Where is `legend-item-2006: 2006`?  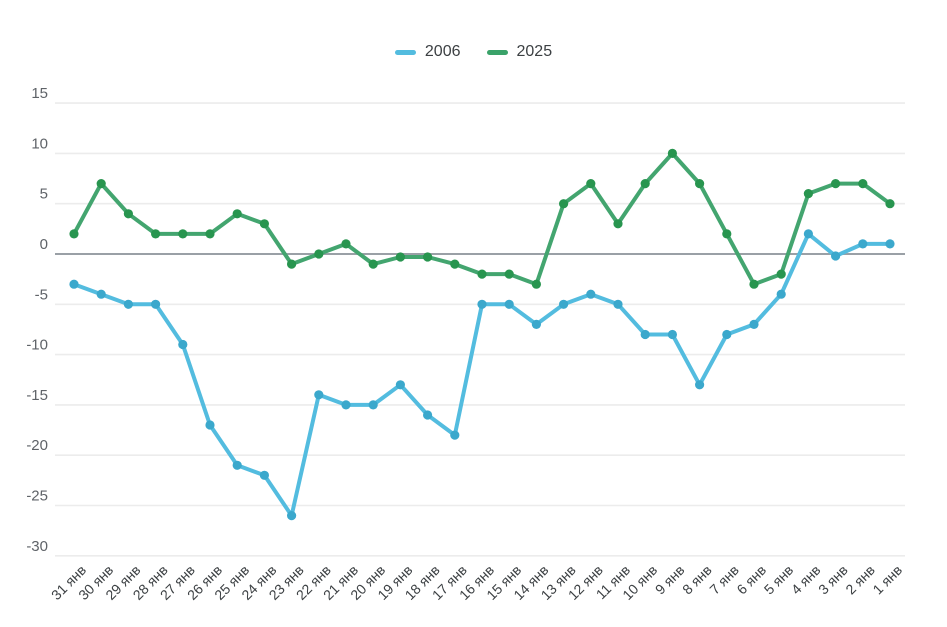 legend-item-2006: 2006 is located at coordinates (427, 52).